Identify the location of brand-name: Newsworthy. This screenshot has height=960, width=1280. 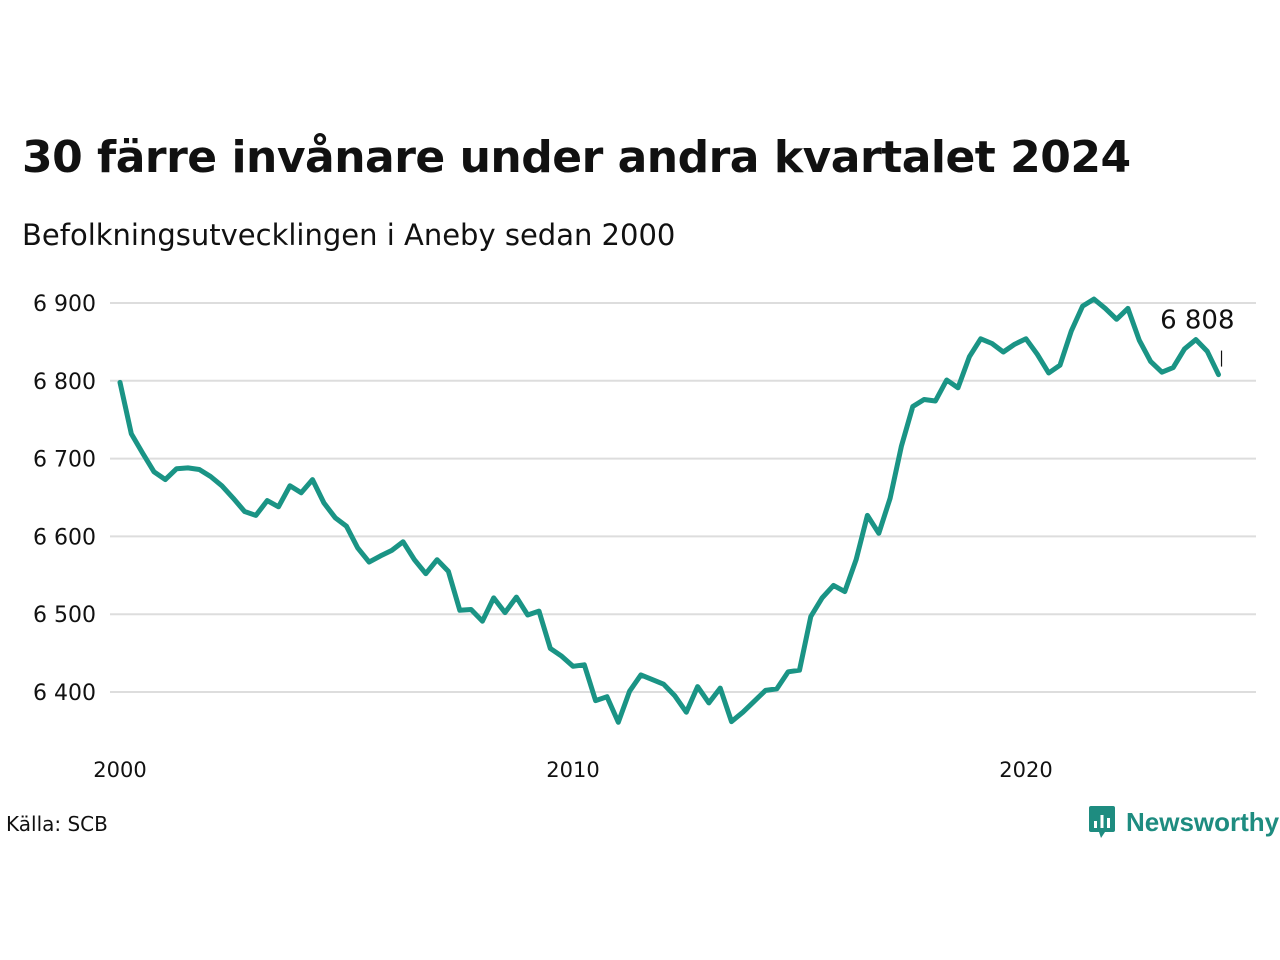
(1203, 821).